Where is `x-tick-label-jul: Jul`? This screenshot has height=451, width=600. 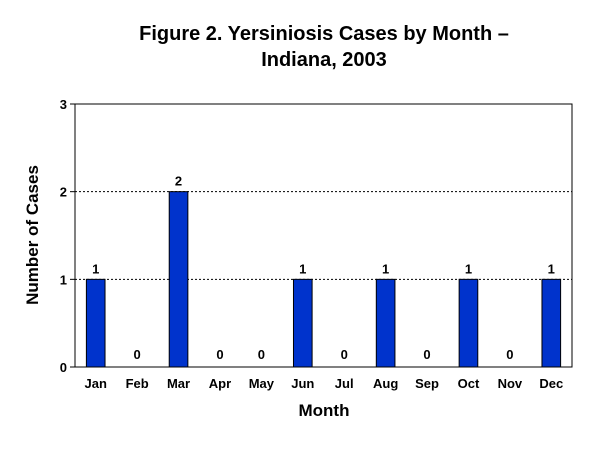 x-tick-label-jul: Jul is located at coordinates (344, 383).